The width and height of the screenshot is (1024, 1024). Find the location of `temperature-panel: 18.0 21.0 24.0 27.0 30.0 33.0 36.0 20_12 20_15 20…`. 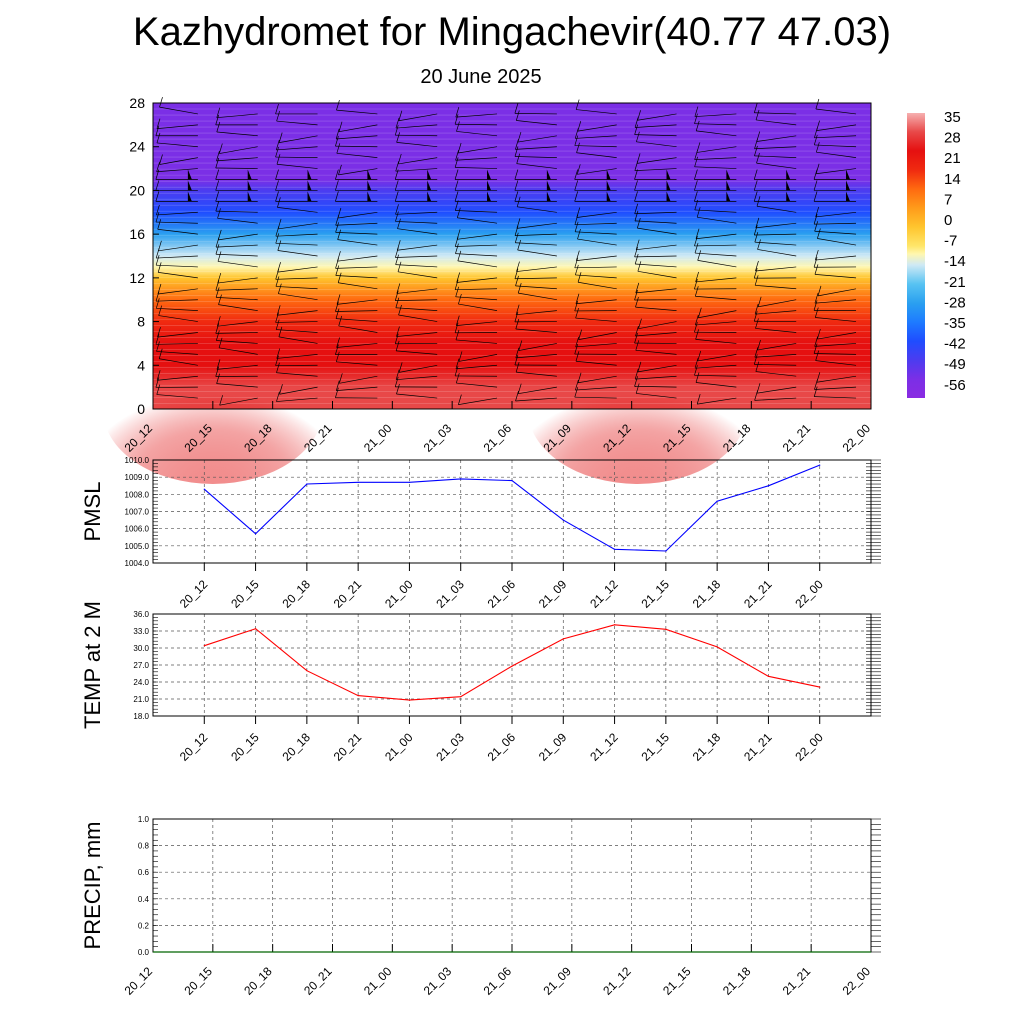

temperature-panel: 18.0 21.0 24.0 27.0 30.0 33.0 36.0 20_12 20_15 20… is located at coordinates (480, 682).